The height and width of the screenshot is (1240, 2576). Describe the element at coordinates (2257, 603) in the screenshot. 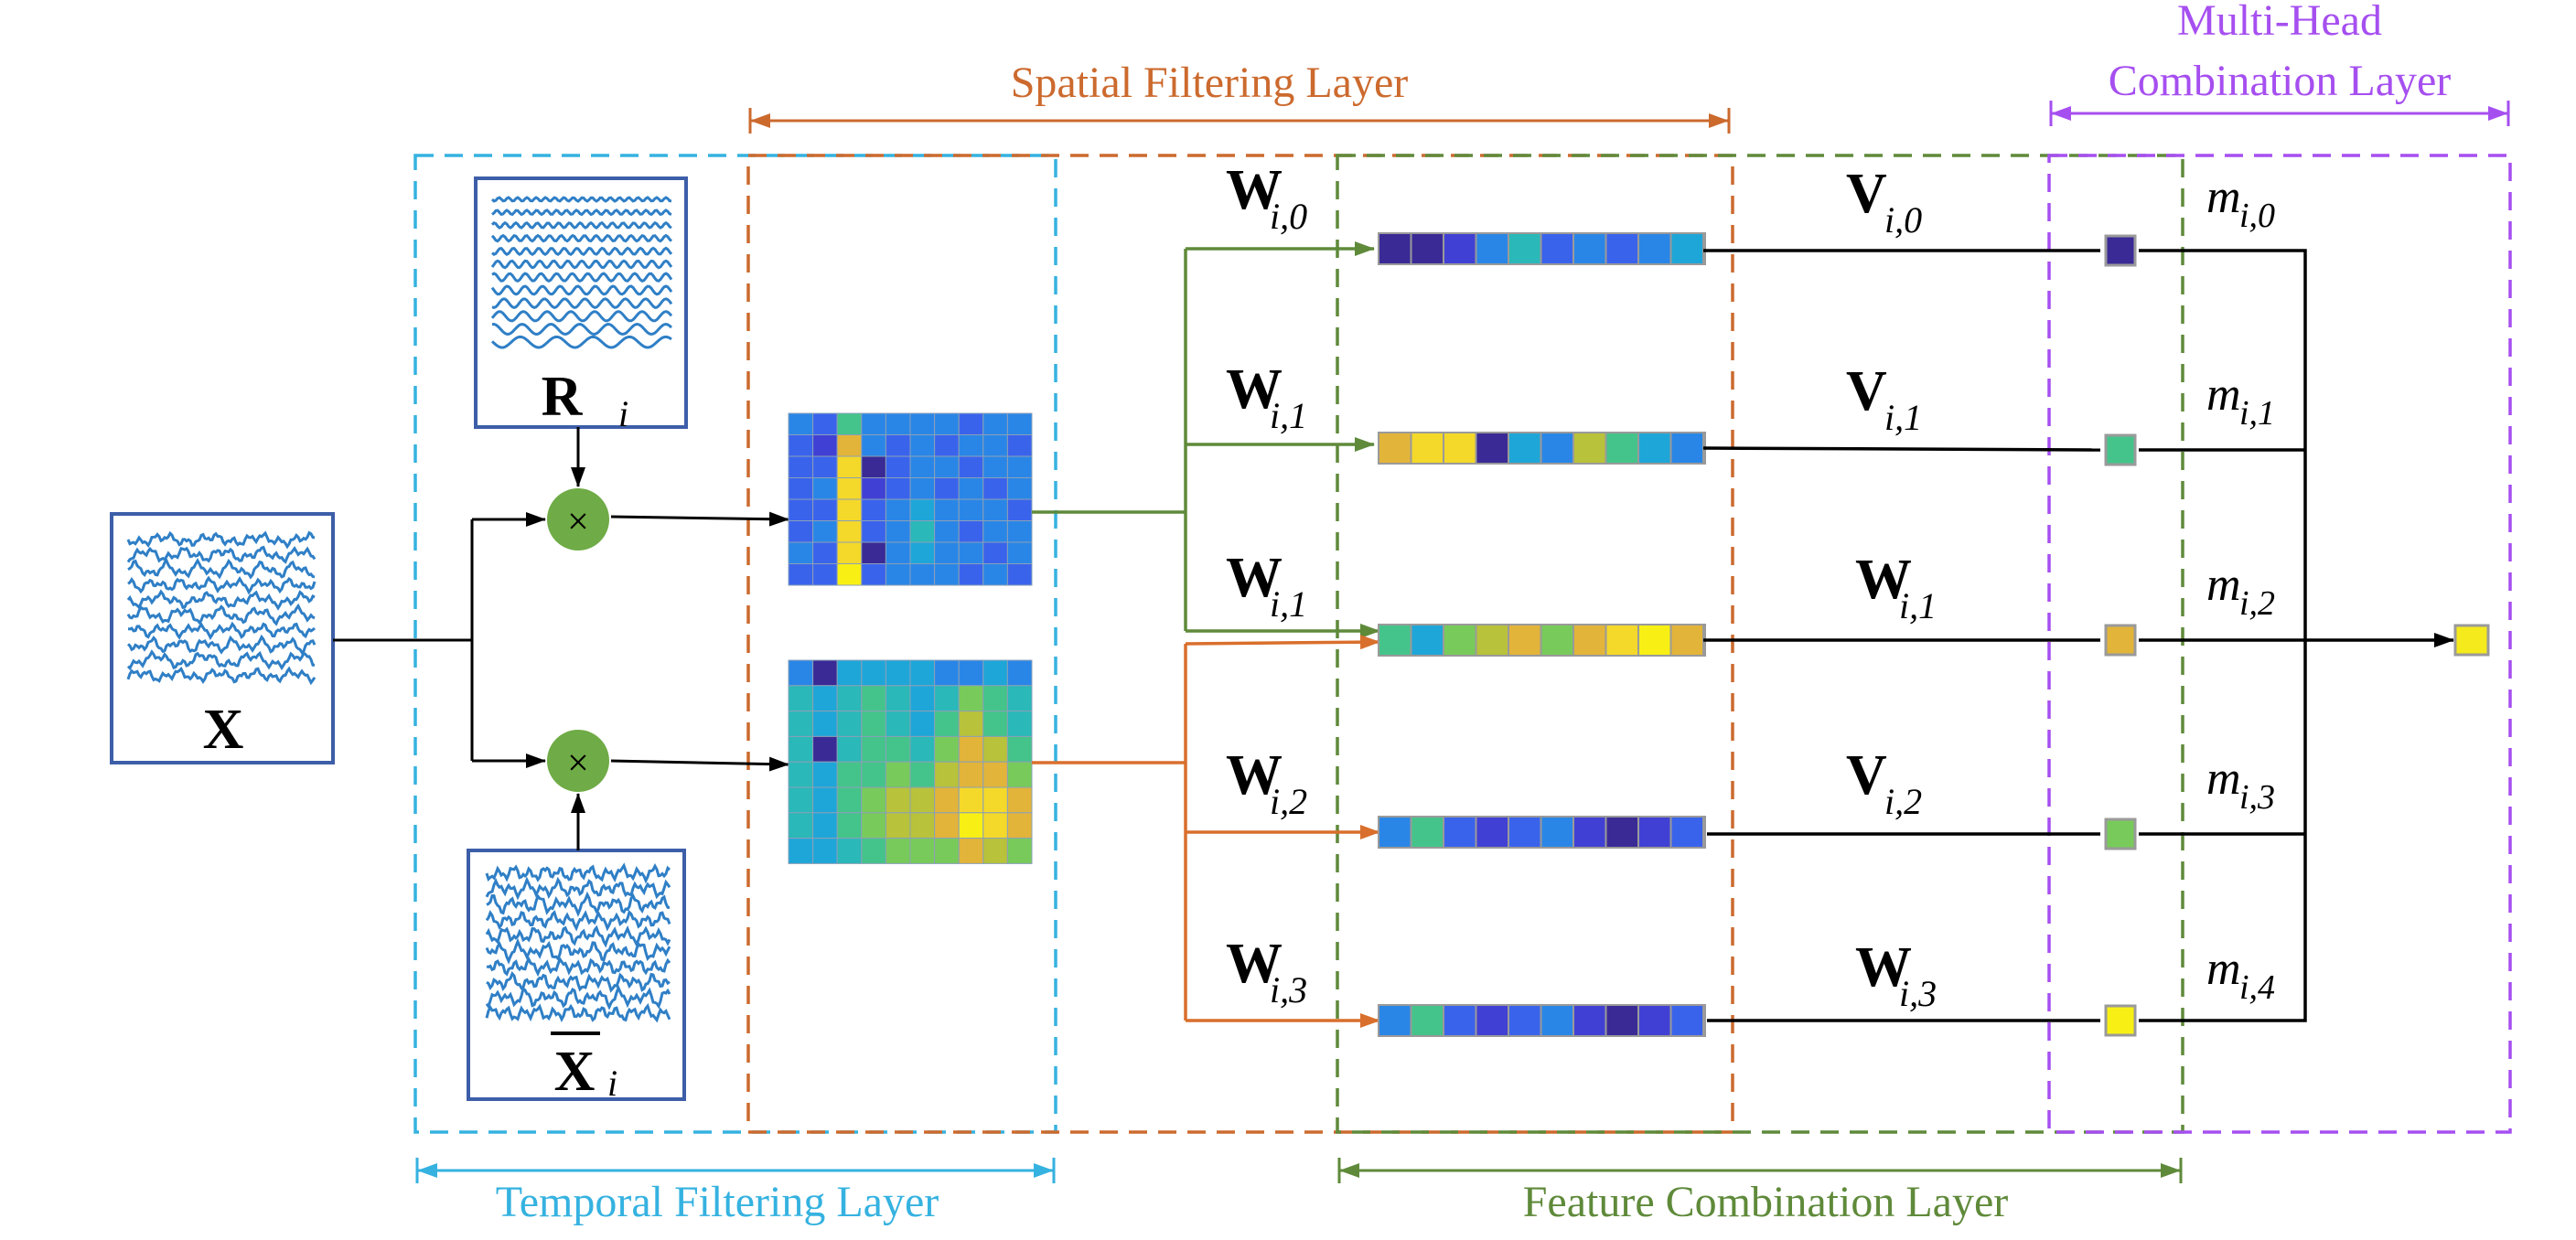

I see `m-sub-2: i,2` at that location.